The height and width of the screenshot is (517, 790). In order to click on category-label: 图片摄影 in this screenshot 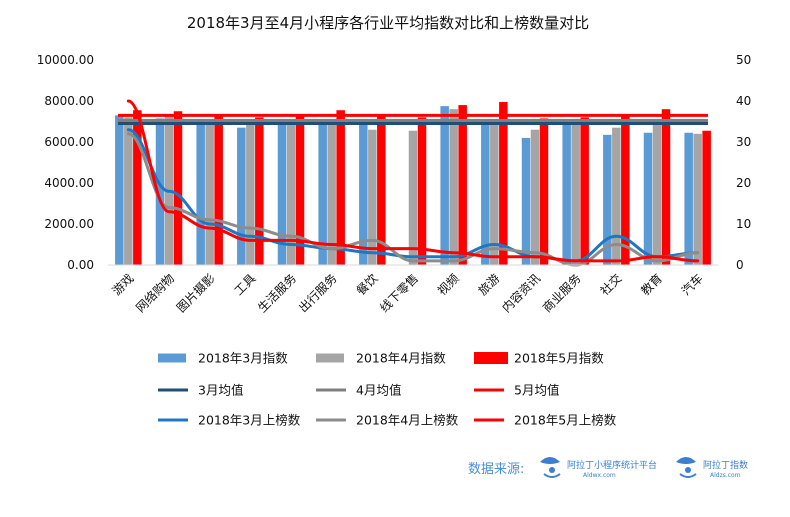, I will do `click(195, 293)`.